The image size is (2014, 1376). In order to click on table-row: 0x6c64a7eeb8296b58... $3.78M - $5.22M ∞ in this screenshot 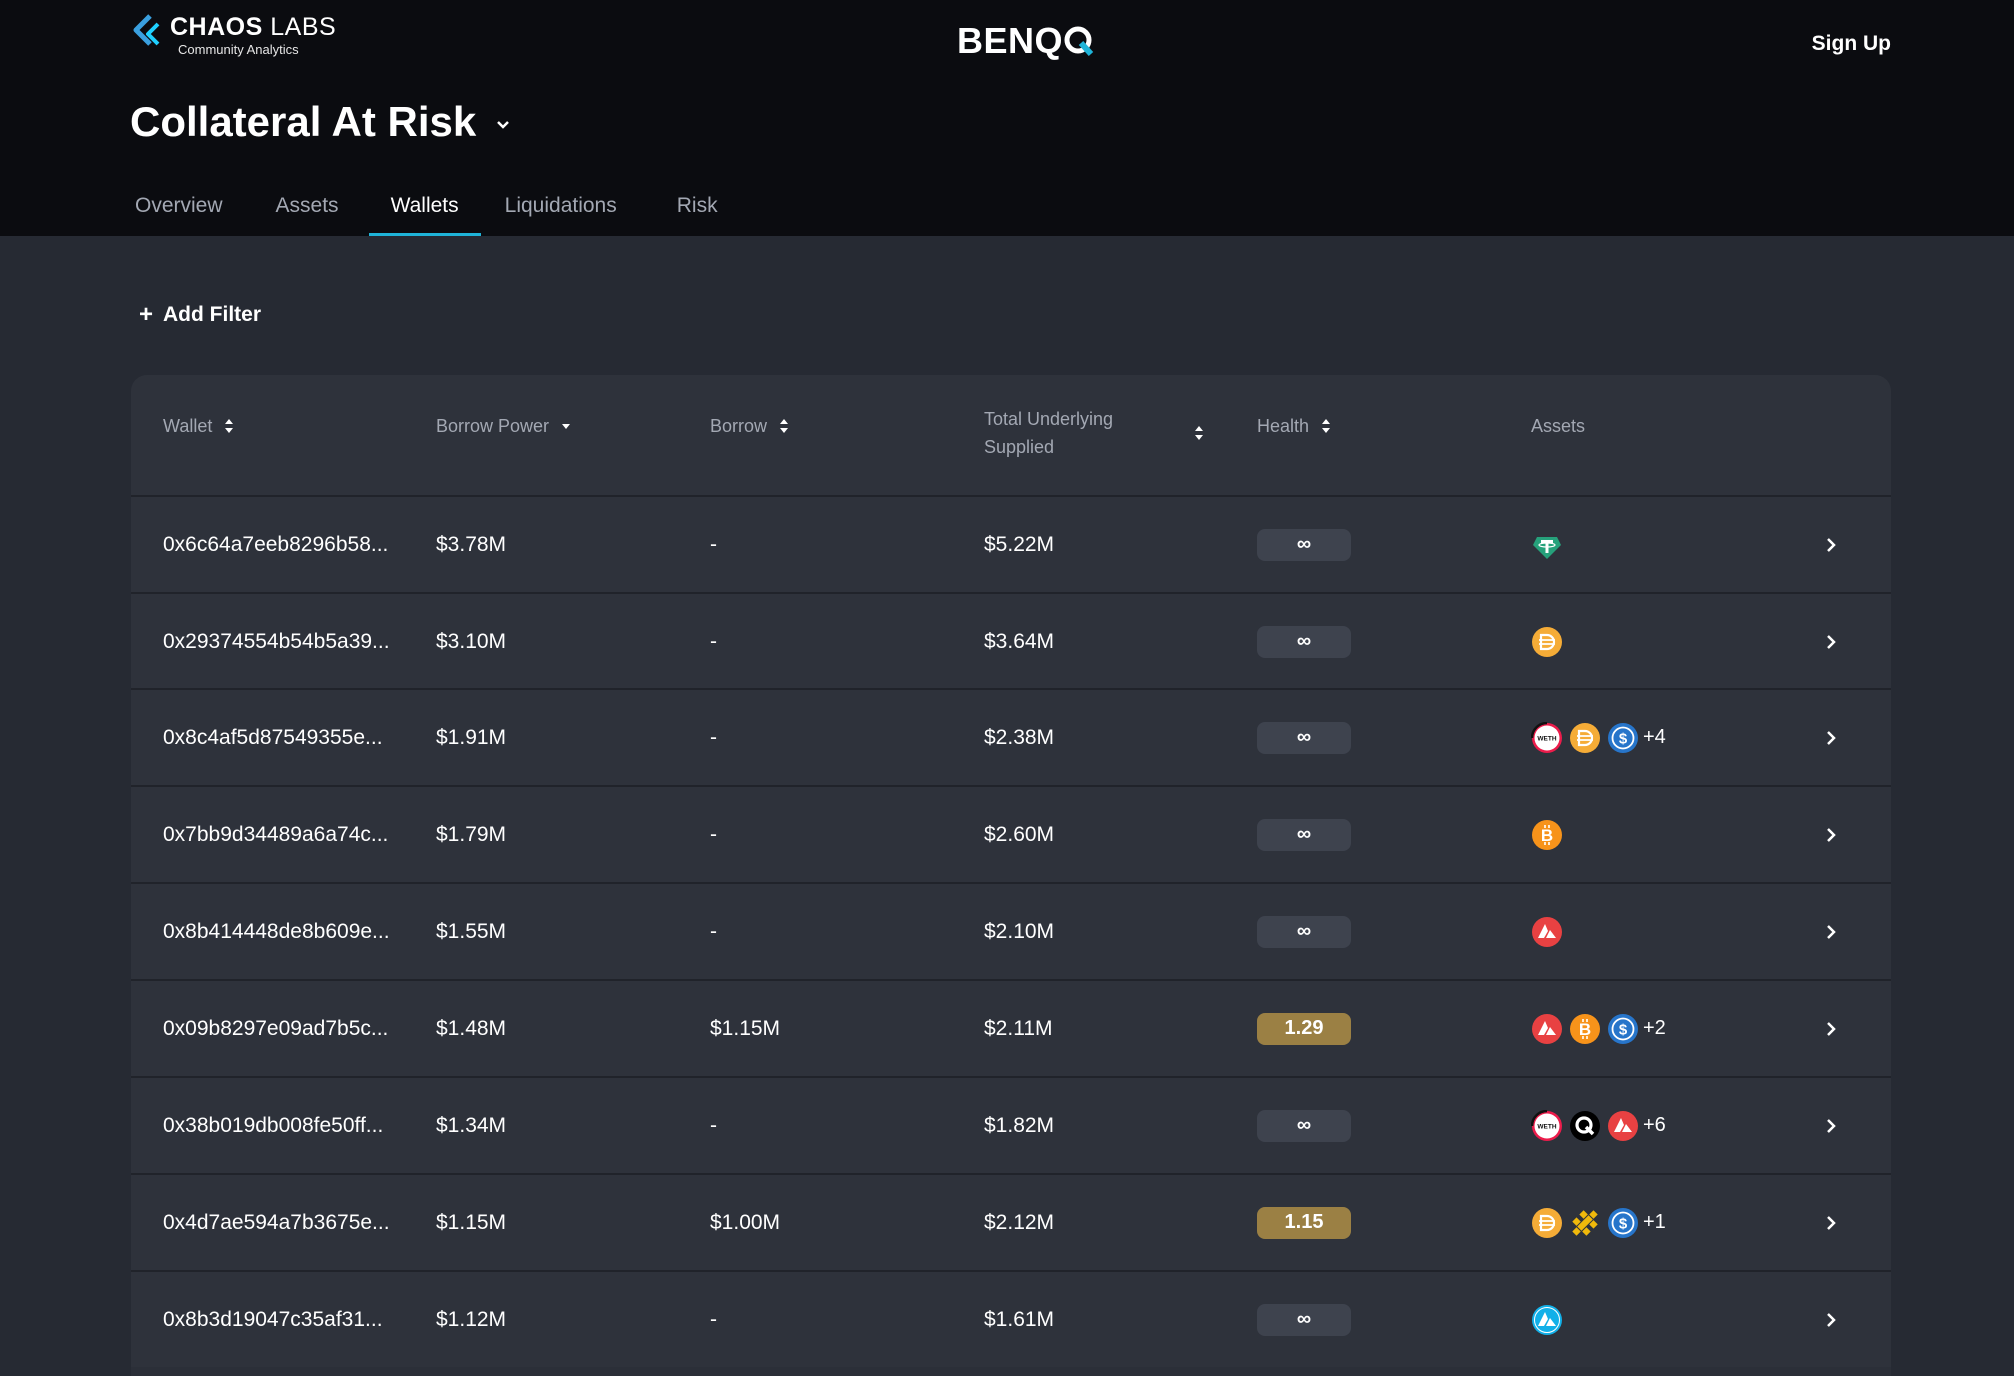, I will do `click(1011, 543)`.